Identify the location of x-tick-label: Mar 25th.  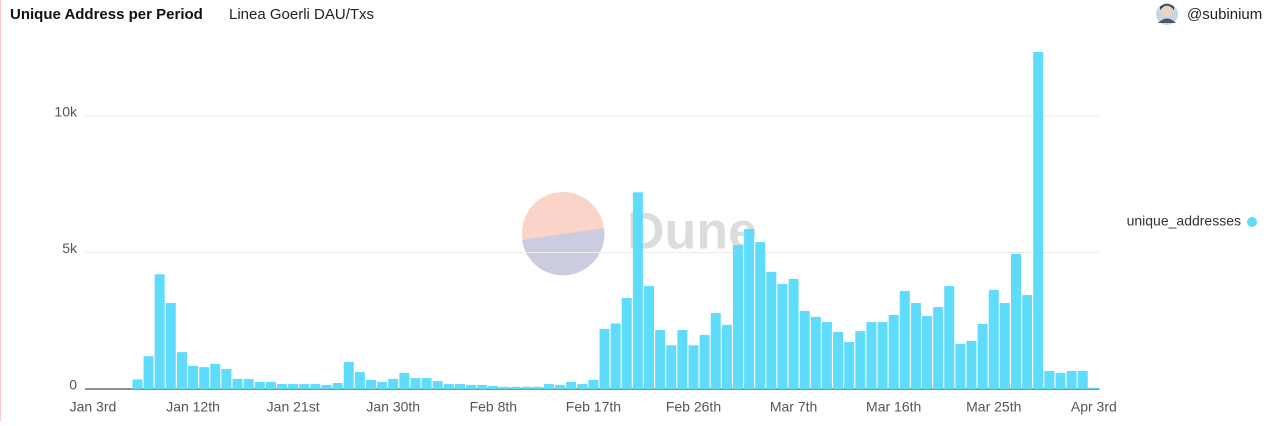
(993, 407).